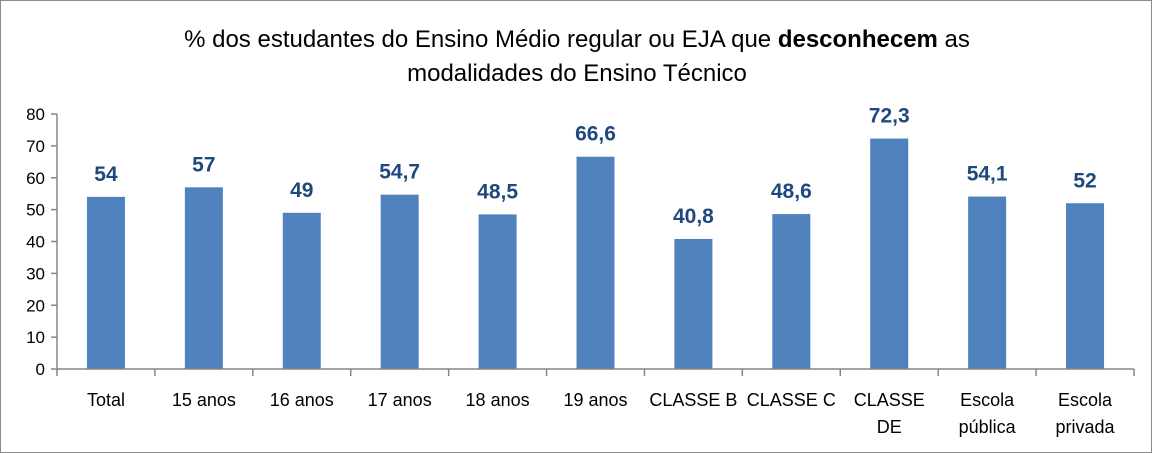  I want to click on y-tick-label: 80, so click(35, 114).